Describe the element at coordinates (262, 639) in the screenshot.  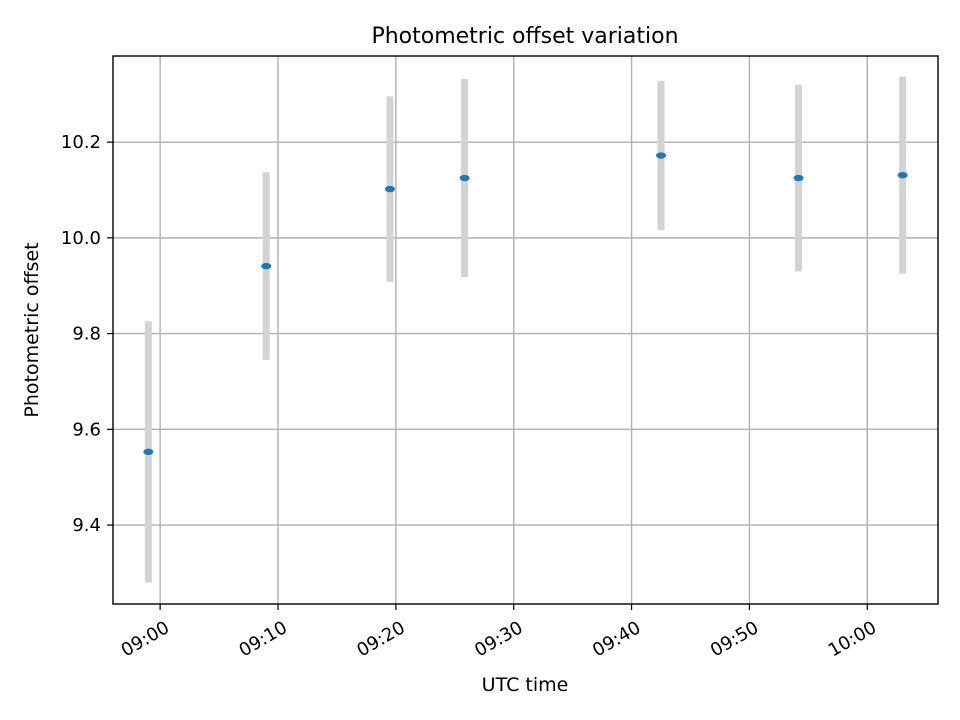
I see `x-tick-label: 09:10` at that location.